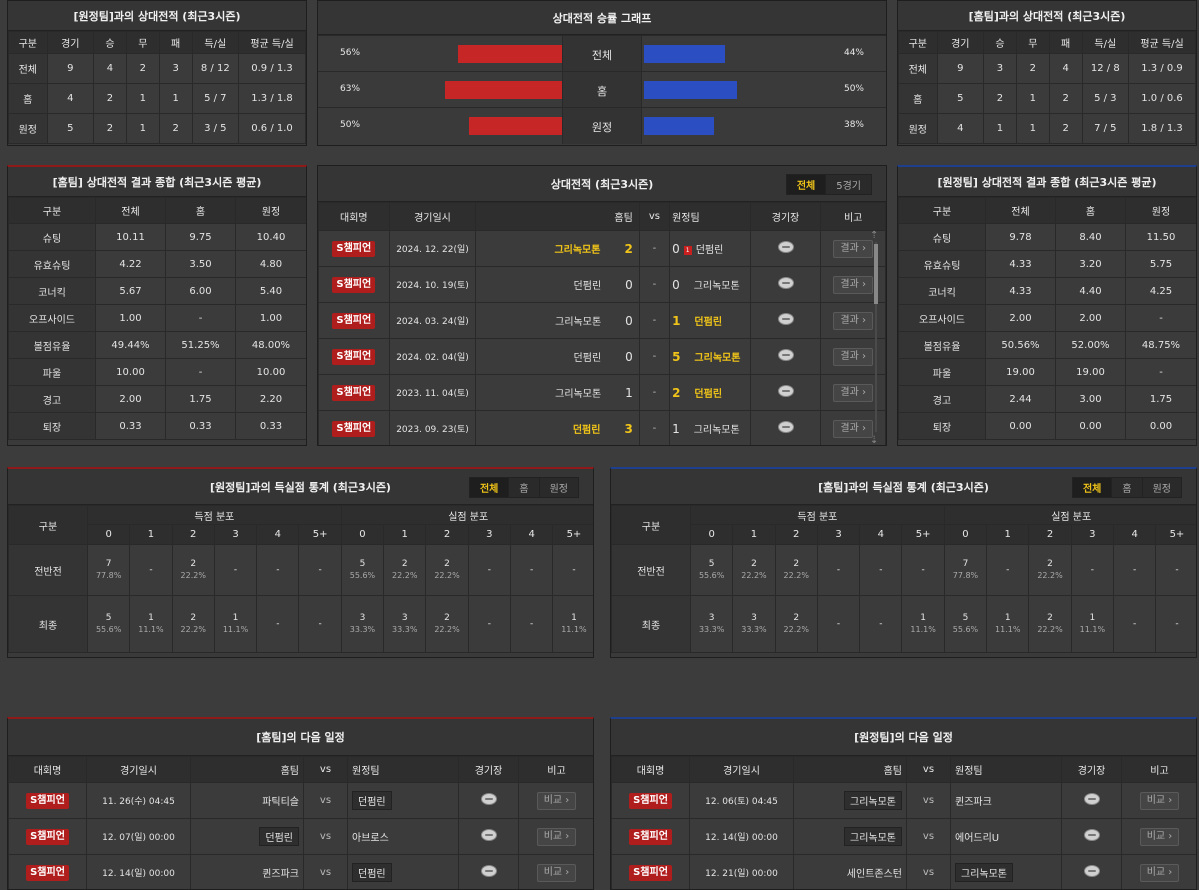 Image resolution: width=1199 pixels, height=890 pixels. Describe the element at coordinates (973, 802) in the screenshot. I see `away-team: 퀸즈파크` at that location.